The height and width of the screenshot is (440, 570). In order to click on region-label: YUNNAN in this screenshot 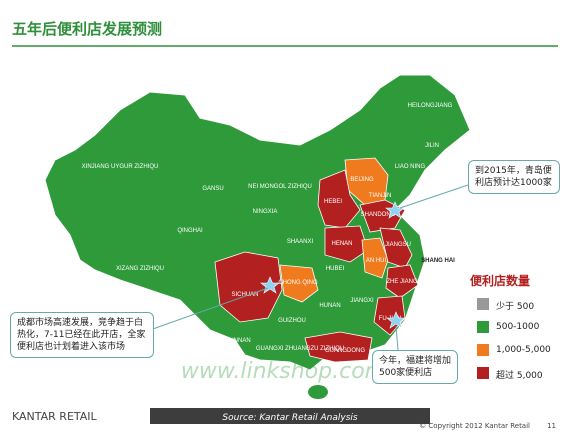, I will do `click(237, 341)`.